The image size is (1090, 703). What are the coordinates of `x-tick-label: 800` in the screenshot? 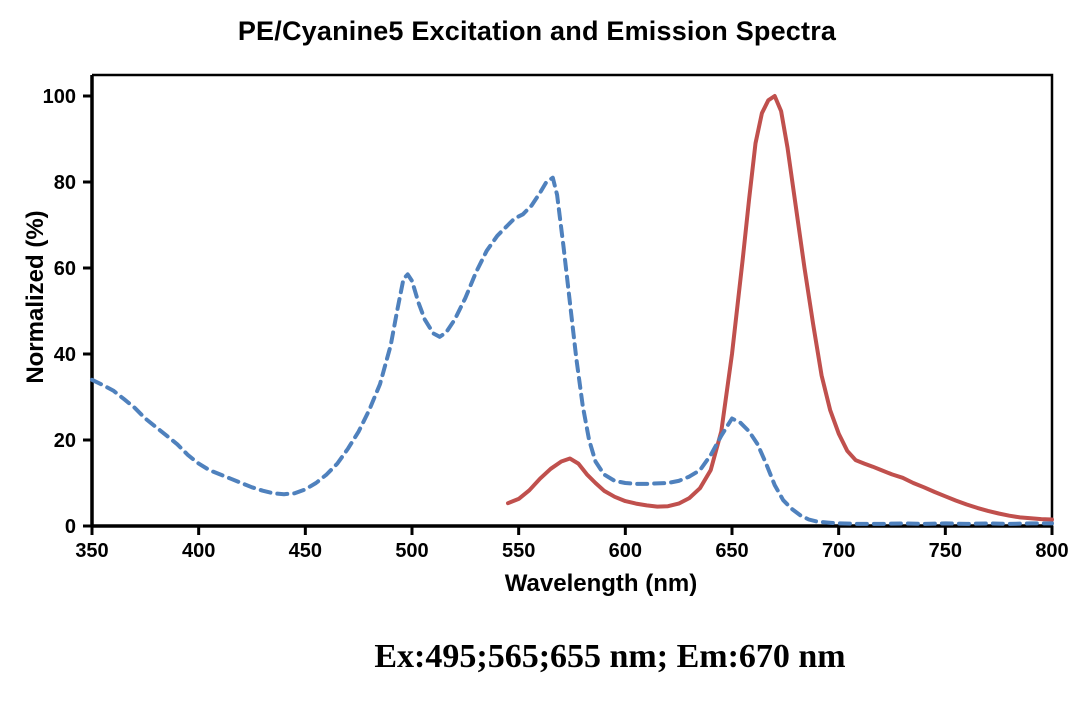 It's located at (1051, 551).